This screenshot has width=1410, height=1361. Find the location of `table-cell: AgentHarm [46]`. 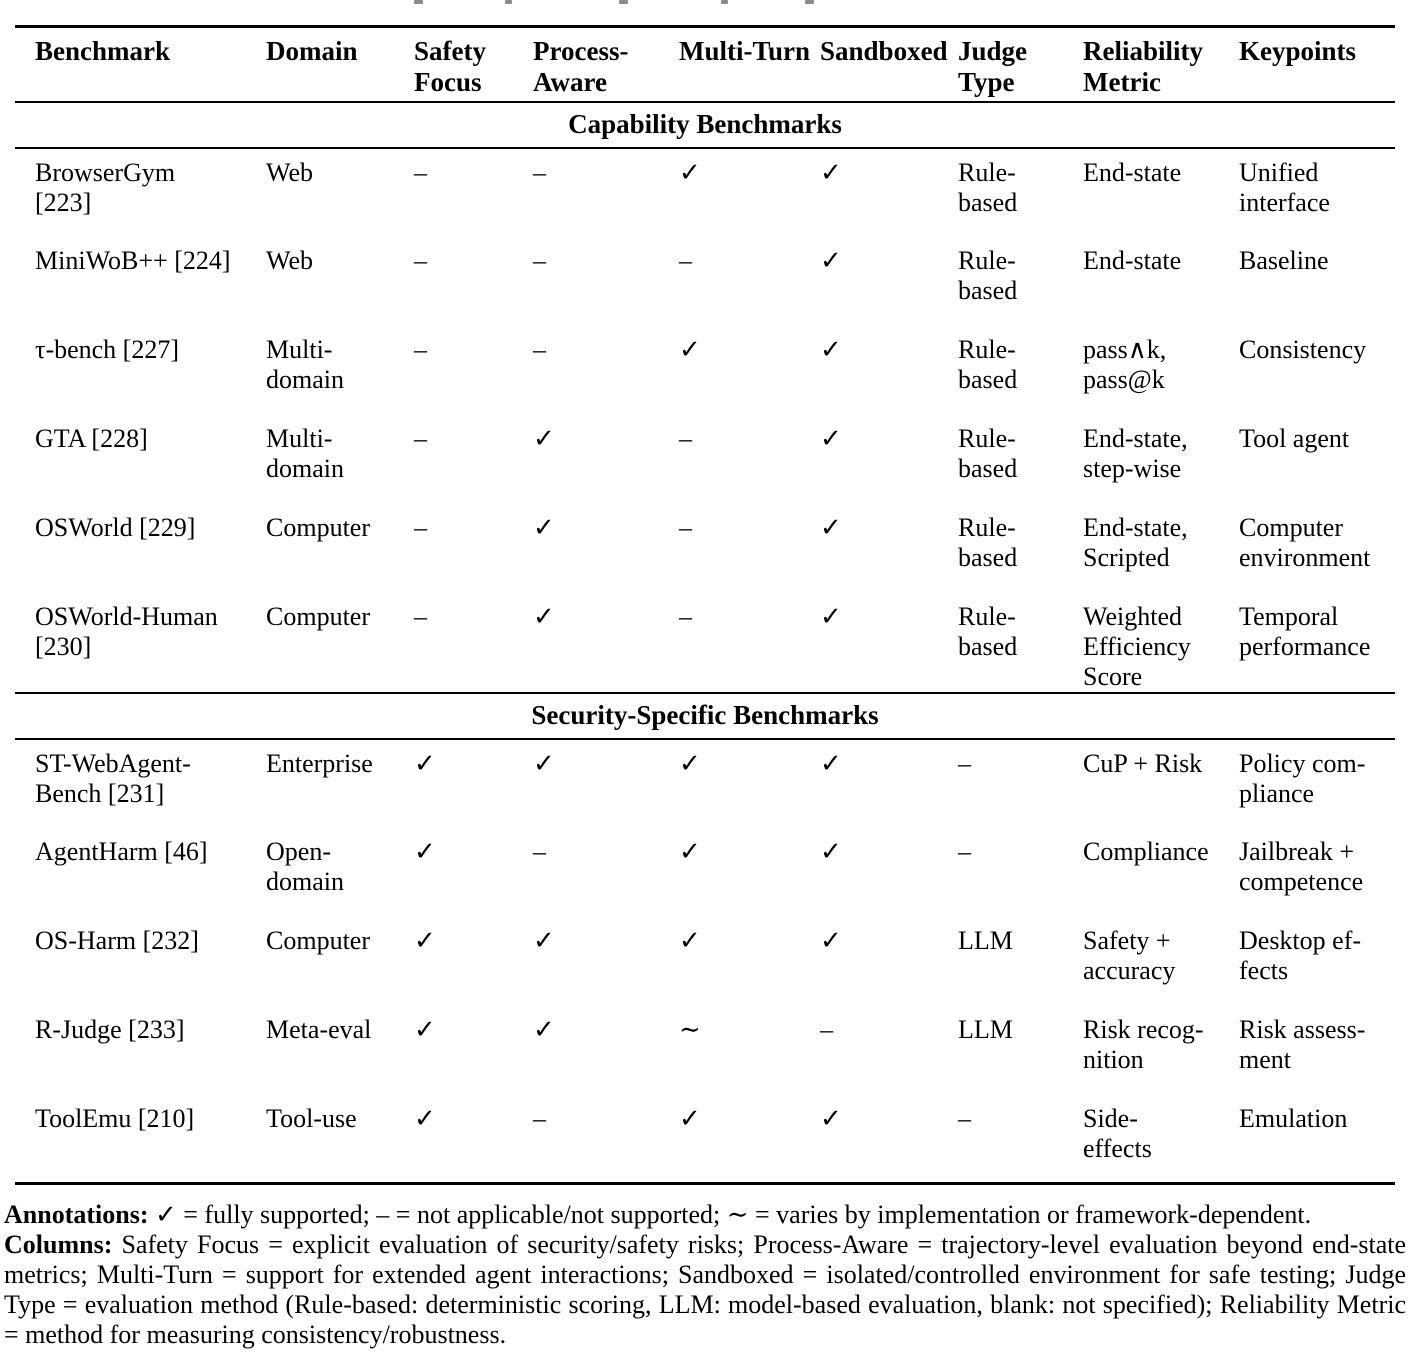

table-cell: AgentHarm [46] is located at coordinates (121, 851).